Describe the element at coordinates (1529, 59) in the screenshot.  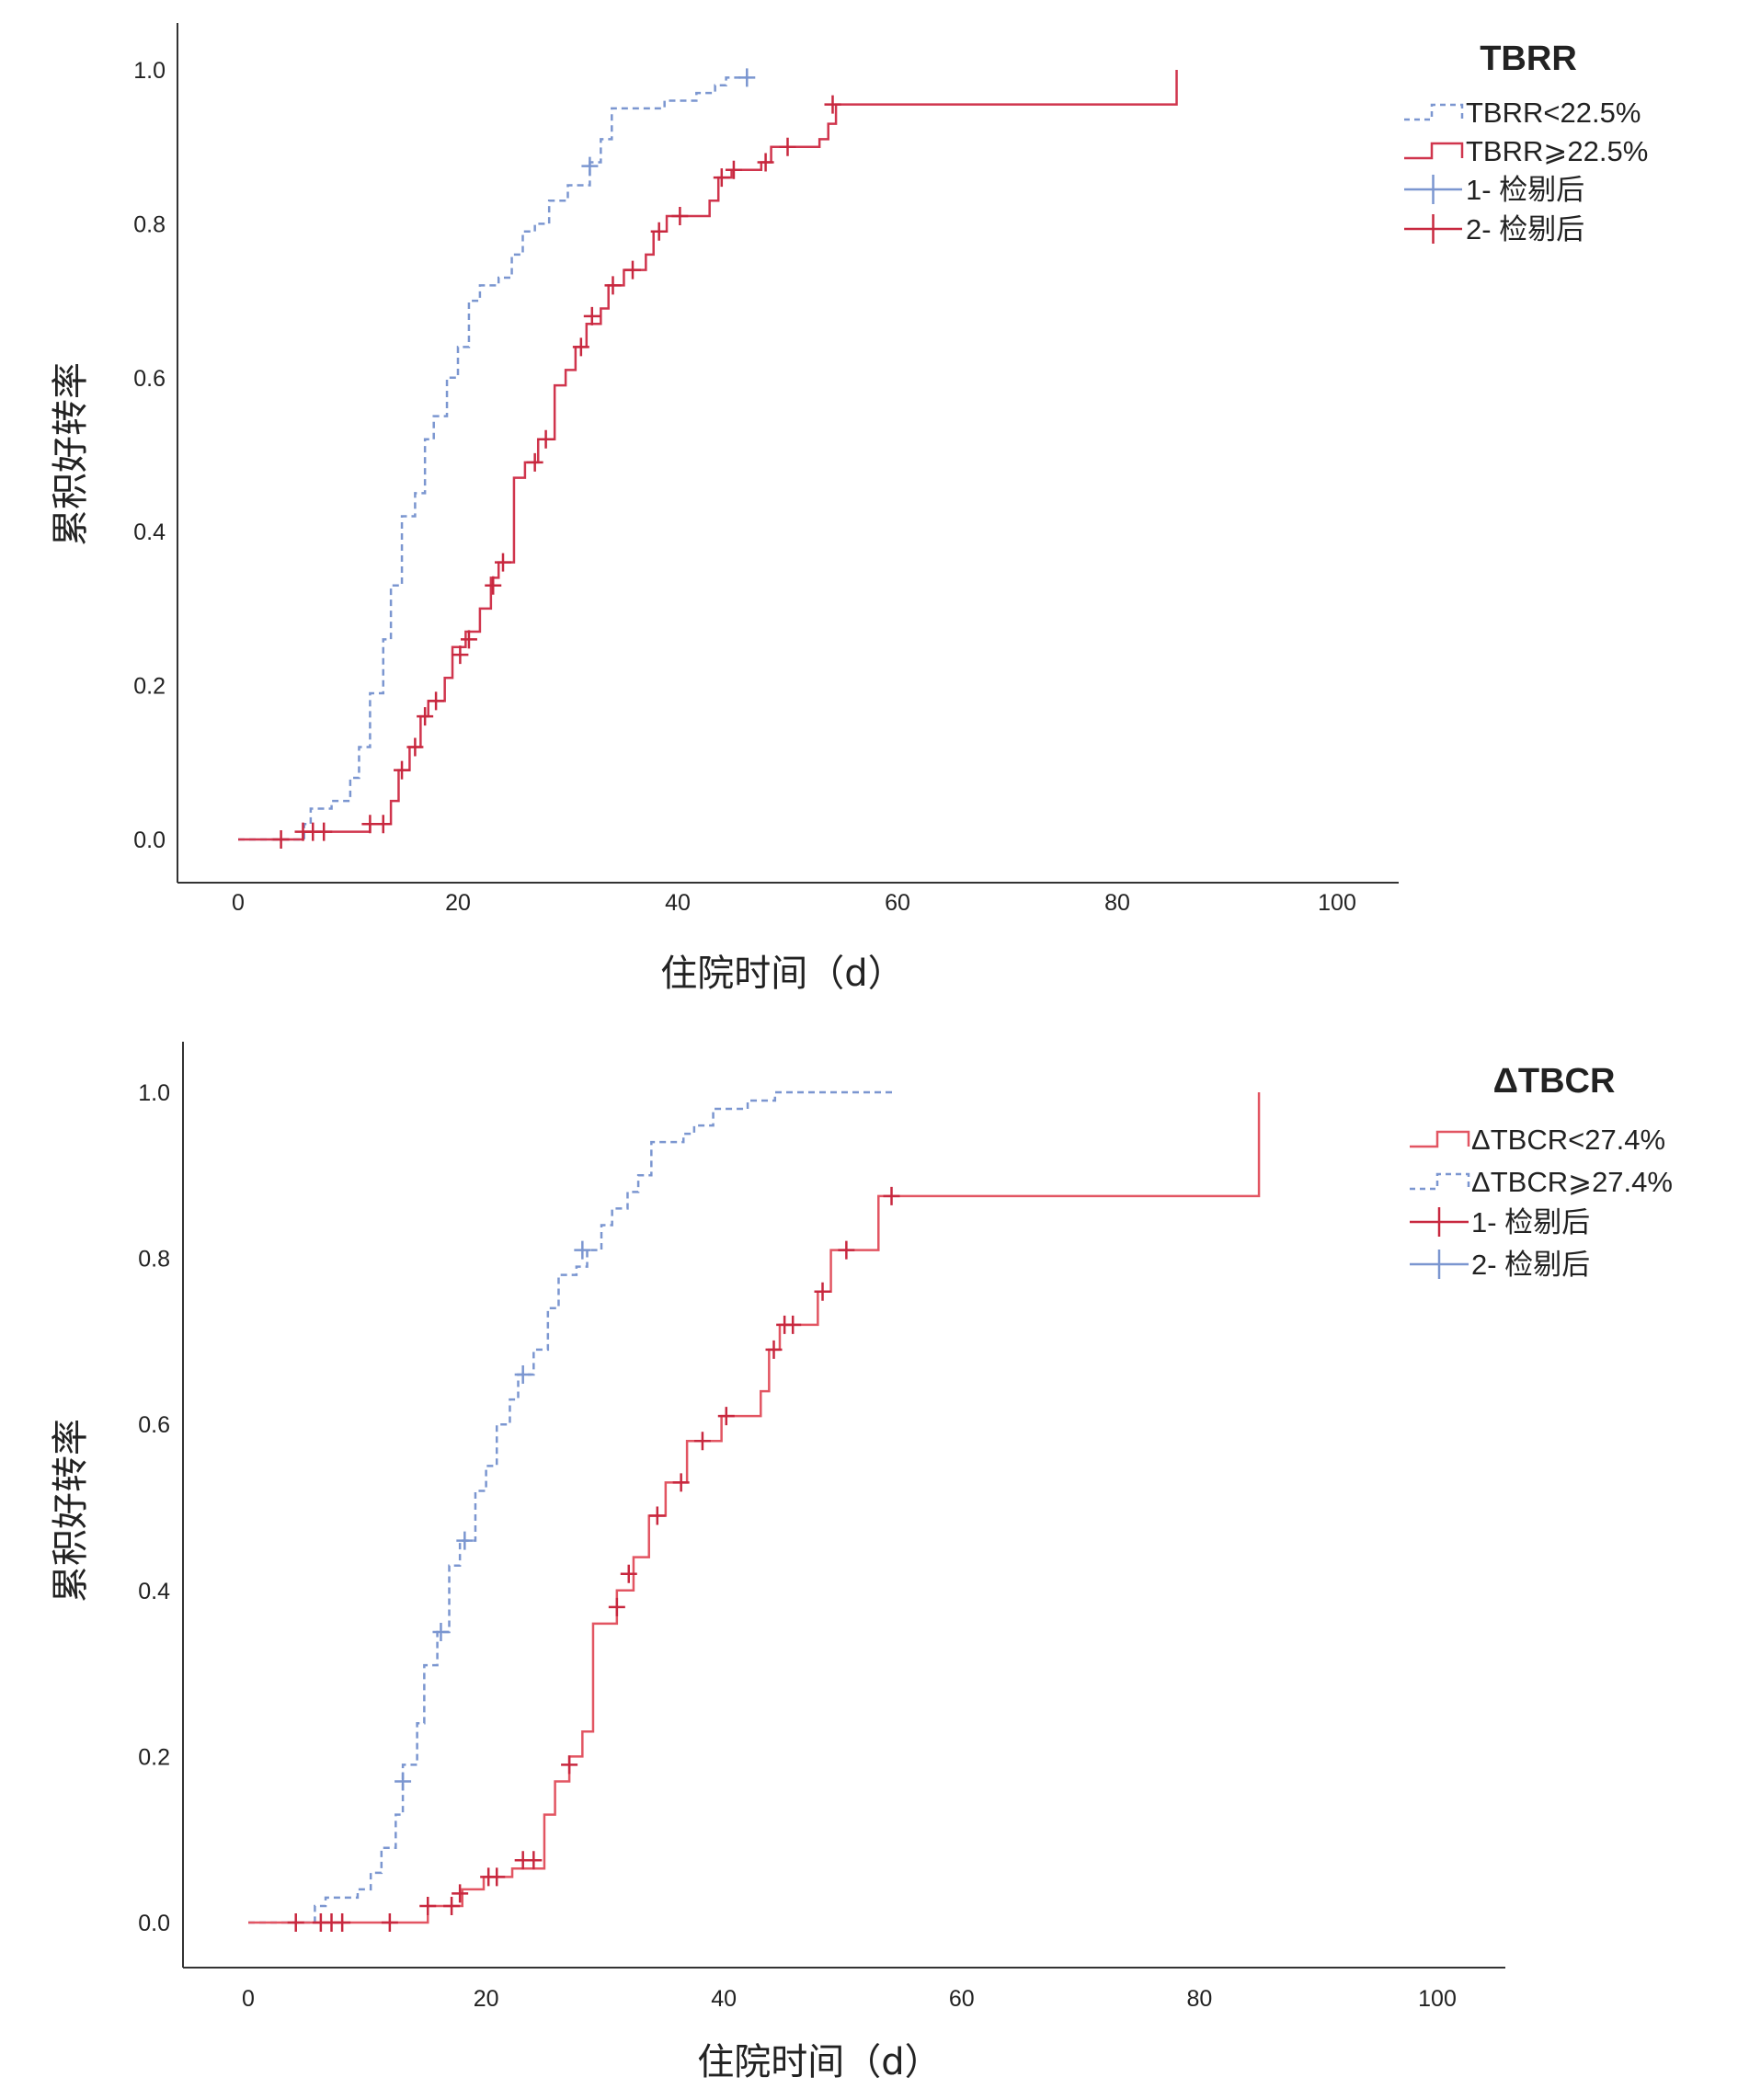
I see `legend-title: TBRR` at that location.